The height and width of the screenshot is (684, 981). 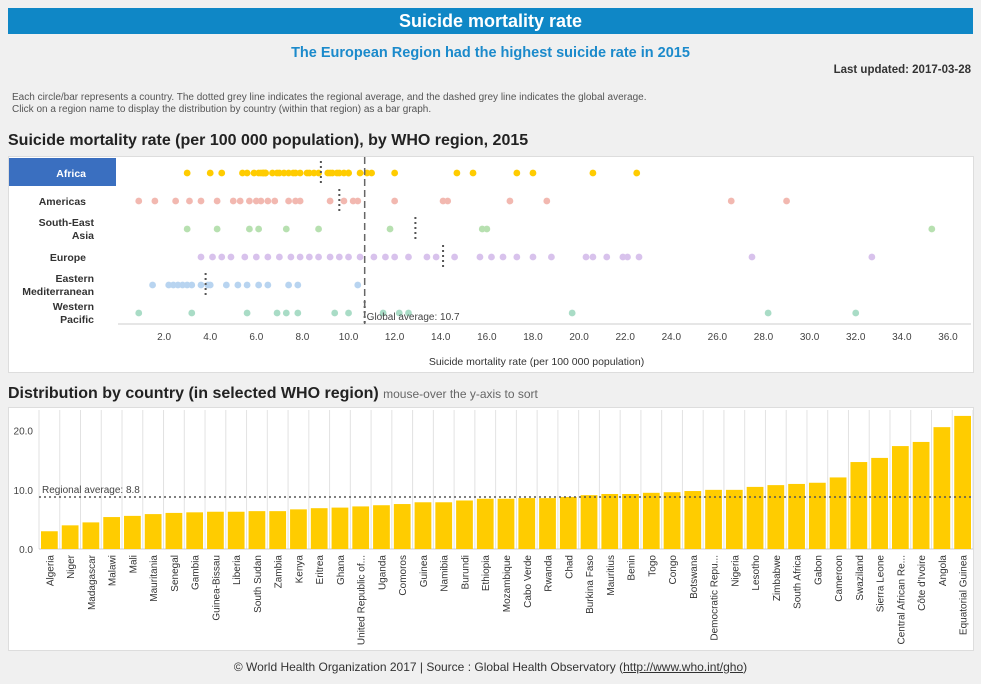 What do you see at coordinates (921, 495) in the screenshot?
I see `country-bar-c-te-d-ivoire` at bounding box center [921, 495].